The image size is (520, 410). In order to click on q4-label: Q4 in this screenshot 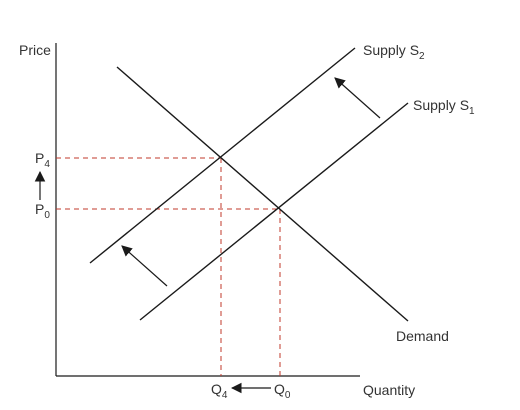, I will do `click(219, 391)`.